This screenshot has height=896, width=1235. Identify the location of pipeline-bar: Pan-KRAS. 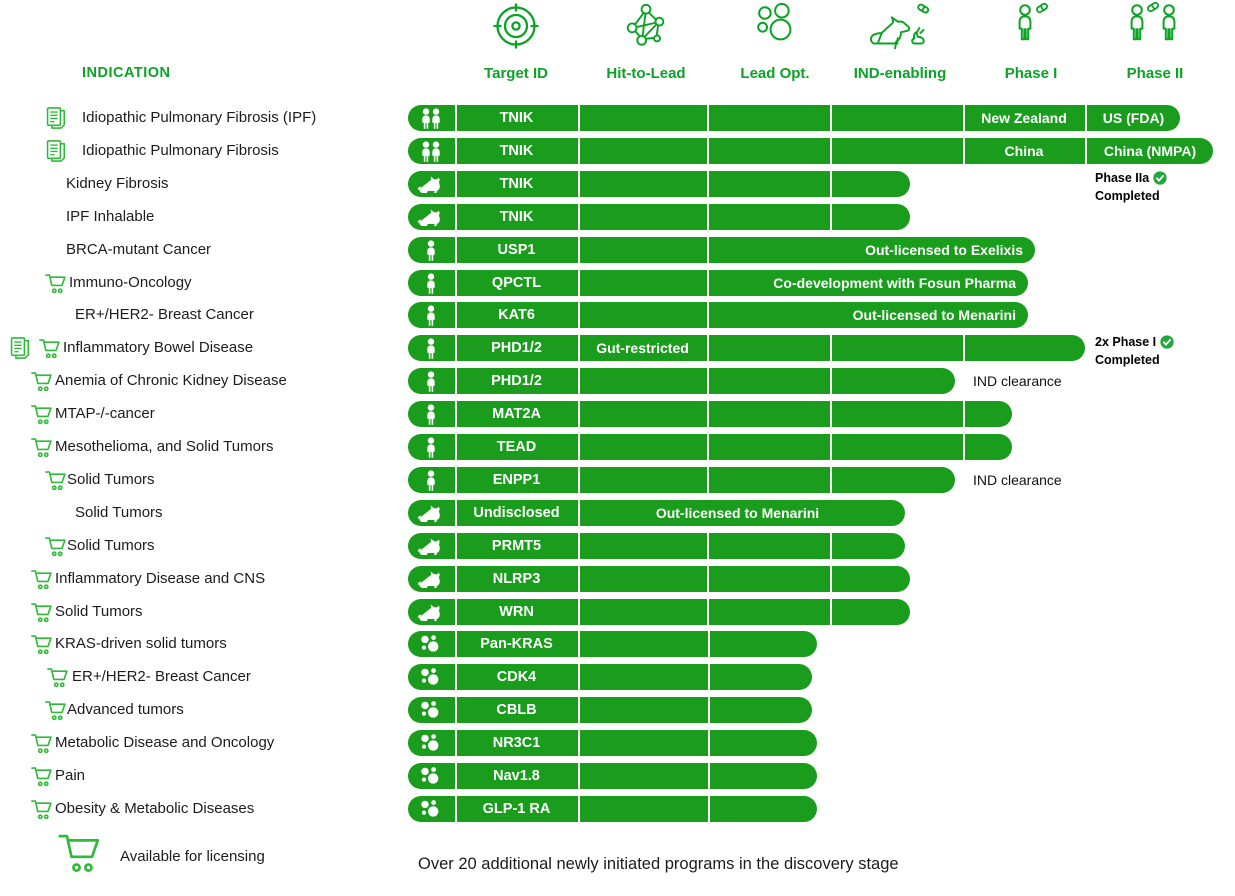
(612, 644).